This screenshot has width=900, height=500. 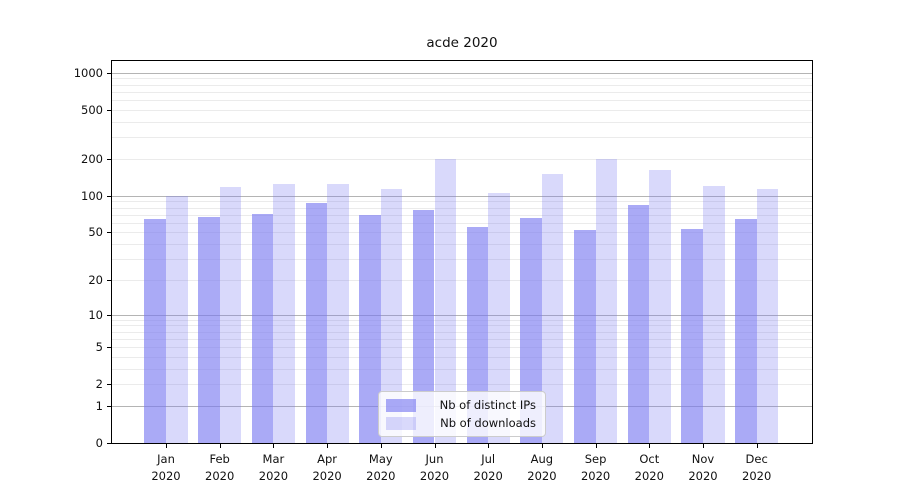 What do you see at coordinates (92, 195) in the screenshot?
I see `y-tick-label: 100` at bounding box center [92, 195].